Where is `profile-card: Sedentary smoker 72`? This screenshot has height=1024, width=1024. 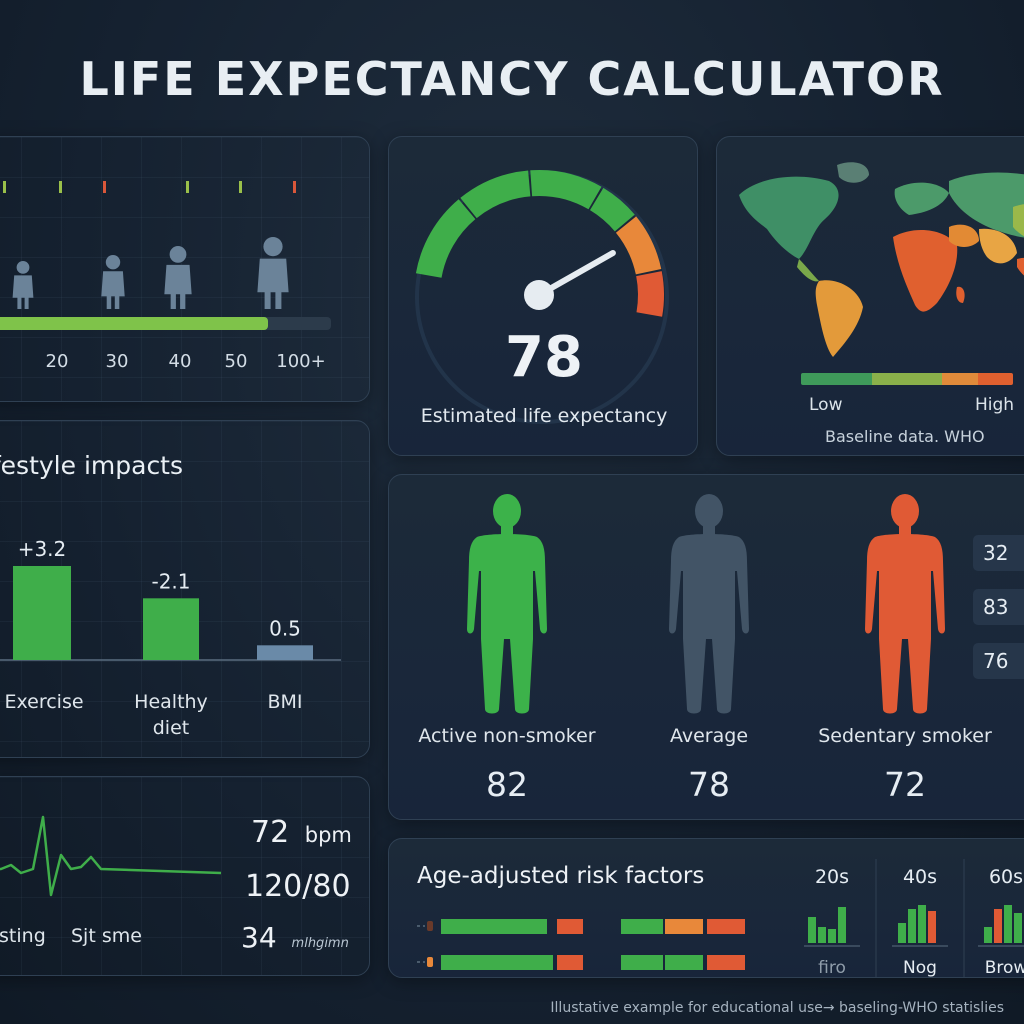 profile-card: Sedentary smoker 72 is located at coordinates (905, 647).